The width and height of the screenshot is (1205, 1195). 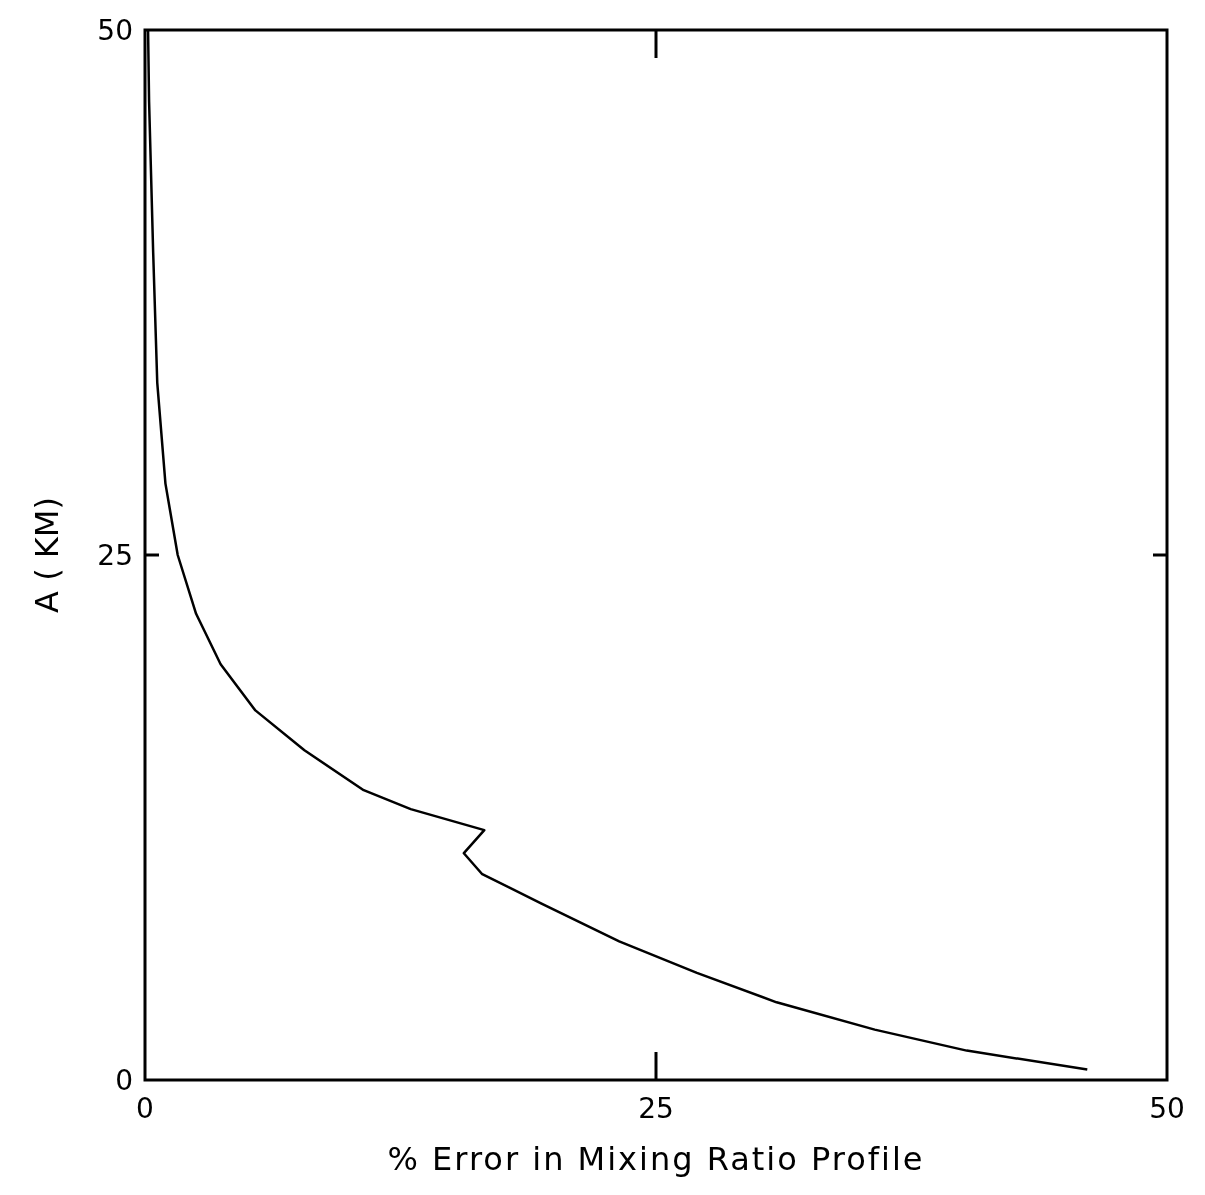 What do you see at coordinates (656, 1159) in the screenshot?
I see `x-axis-title: % Error in Mixing Ratio Profile` at bounding box center [656, 1159].